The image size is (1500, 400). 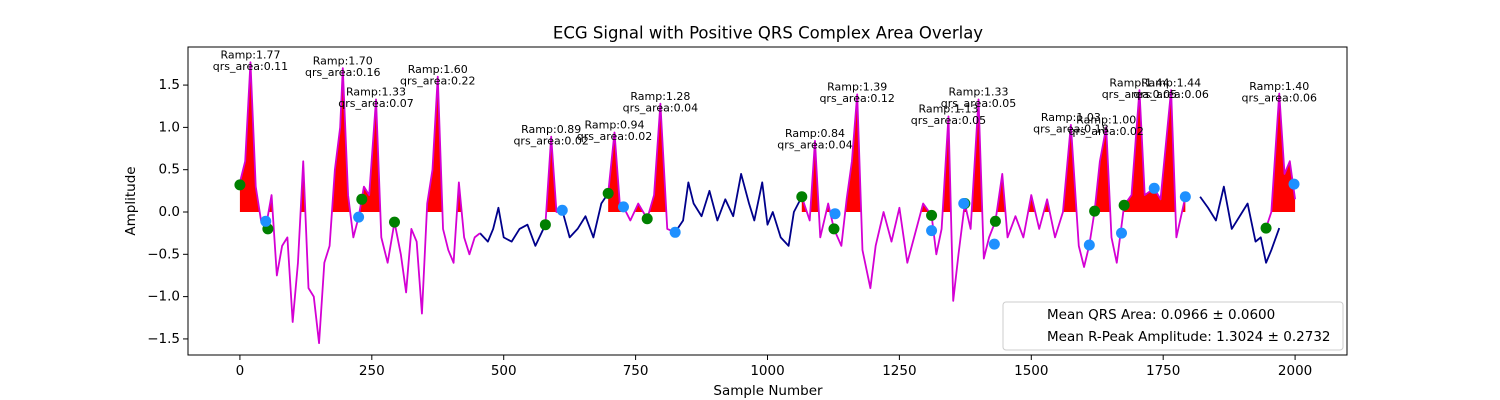 What do you see at coordinates (636, 371) in the screenshot?
I see `x-tick-label: 750` at bounding box center [636, 371].